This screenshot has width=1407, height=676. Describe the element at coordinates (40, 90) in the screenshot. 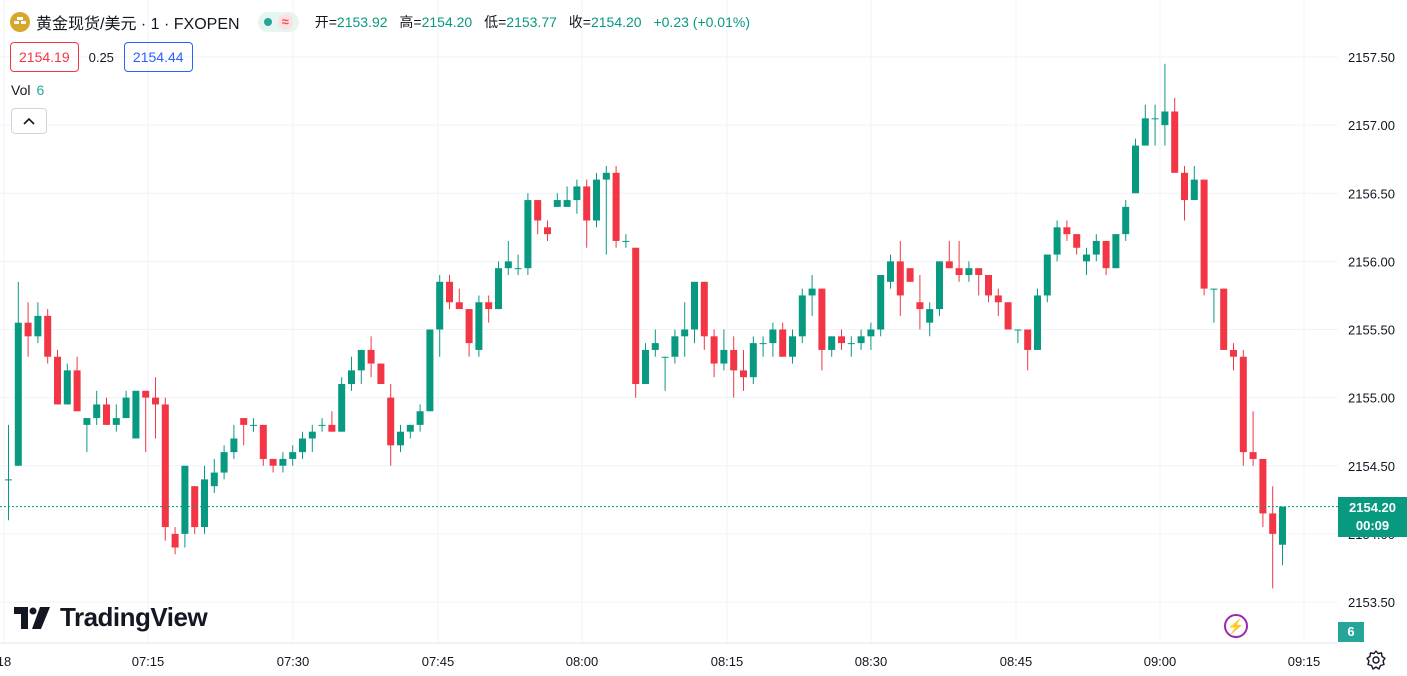

I see `volume-legend-value: 6` at that location.